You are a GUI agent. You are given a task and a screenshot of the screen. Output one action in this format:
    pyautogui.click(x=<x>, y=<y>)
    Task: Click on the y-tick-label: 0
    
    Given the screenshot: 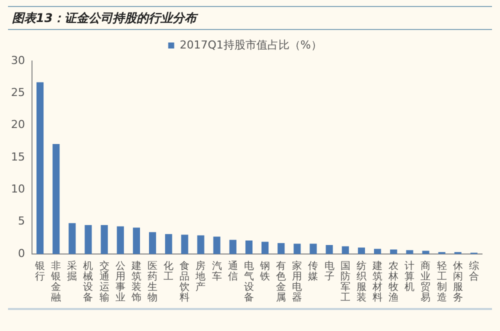 What is the action you would take?
    pyautogui.click(x=21, y=253)
    